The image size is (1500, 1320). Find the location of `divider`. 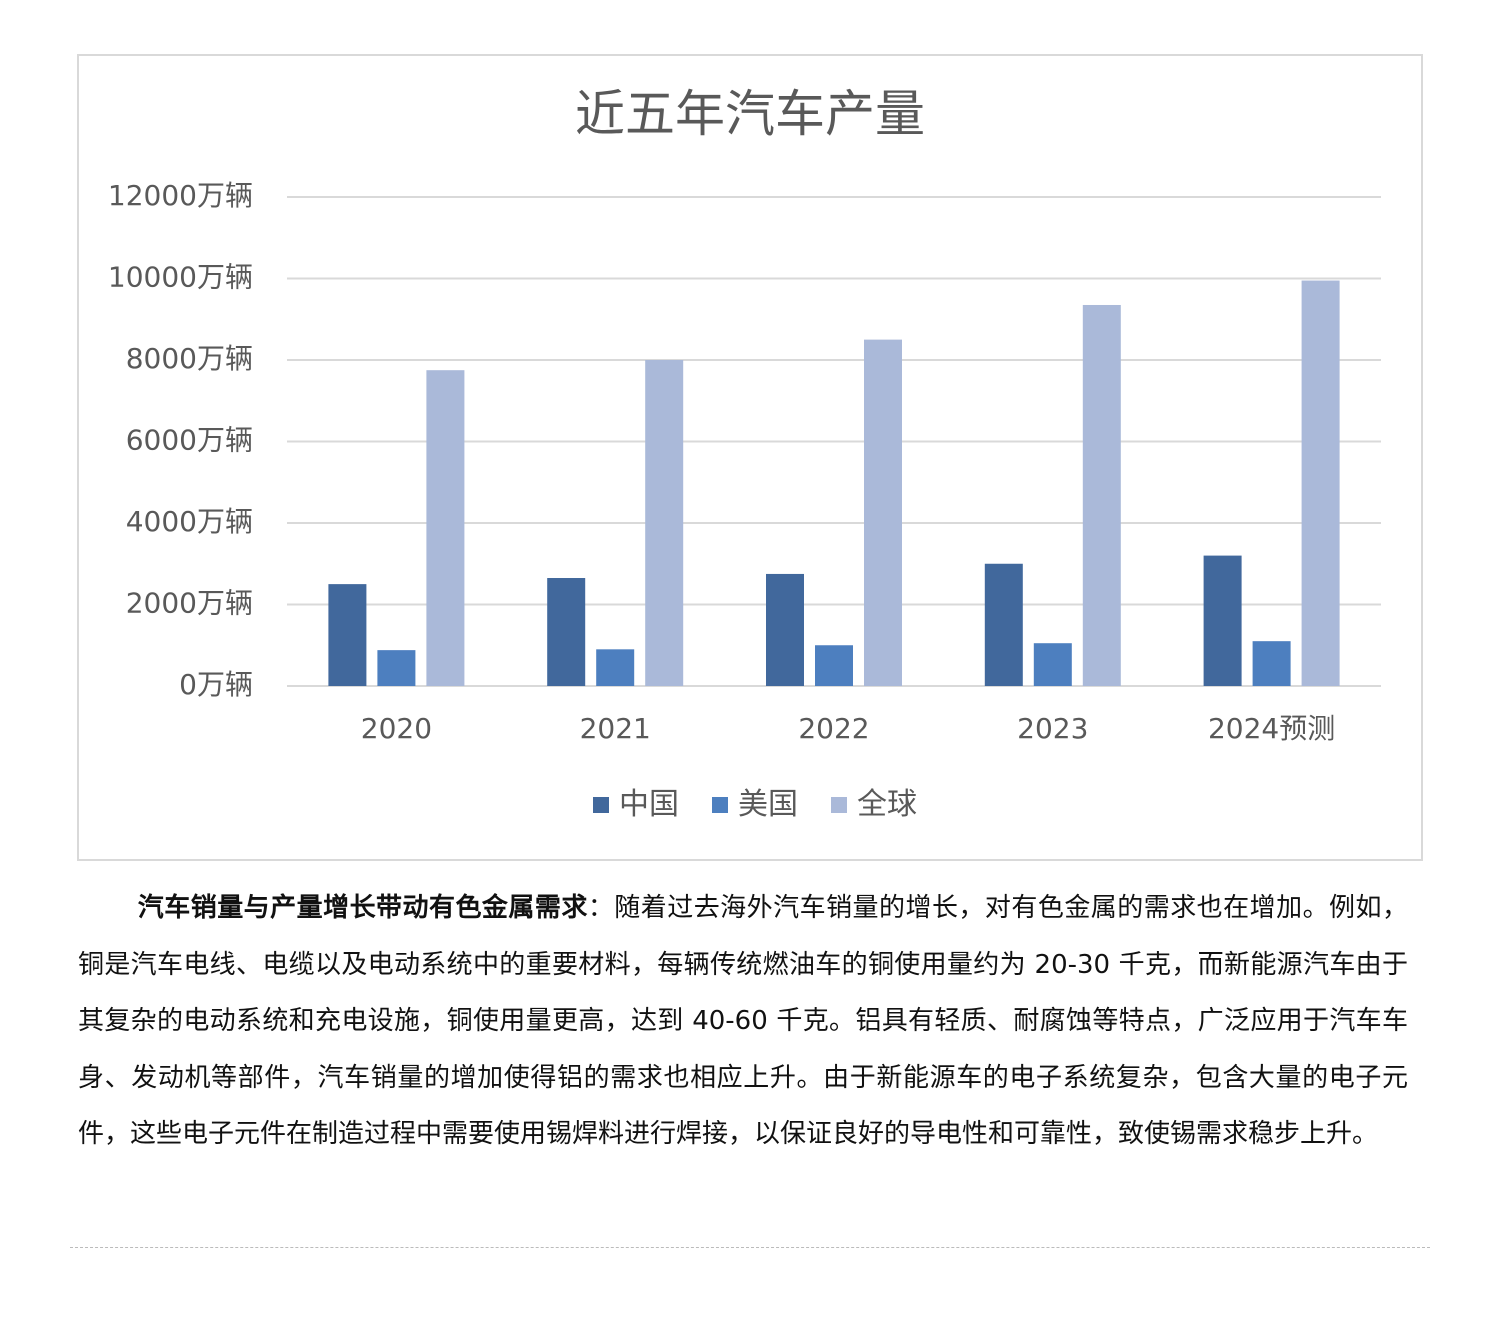

divider is located at coordinates (750, 1247).